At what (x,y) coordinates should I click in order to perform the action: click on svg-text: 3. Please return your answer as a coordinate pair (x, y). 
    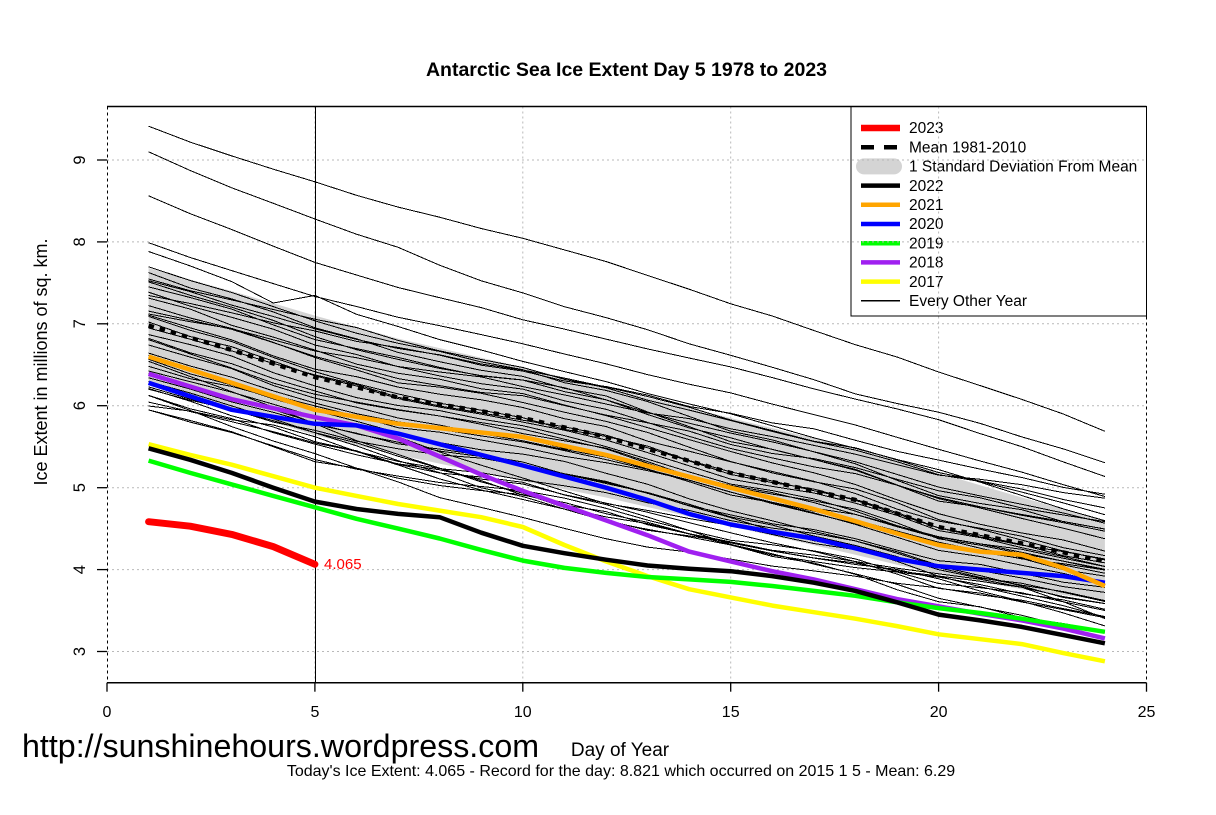
    Looking at the image, I should click on (80, 651).